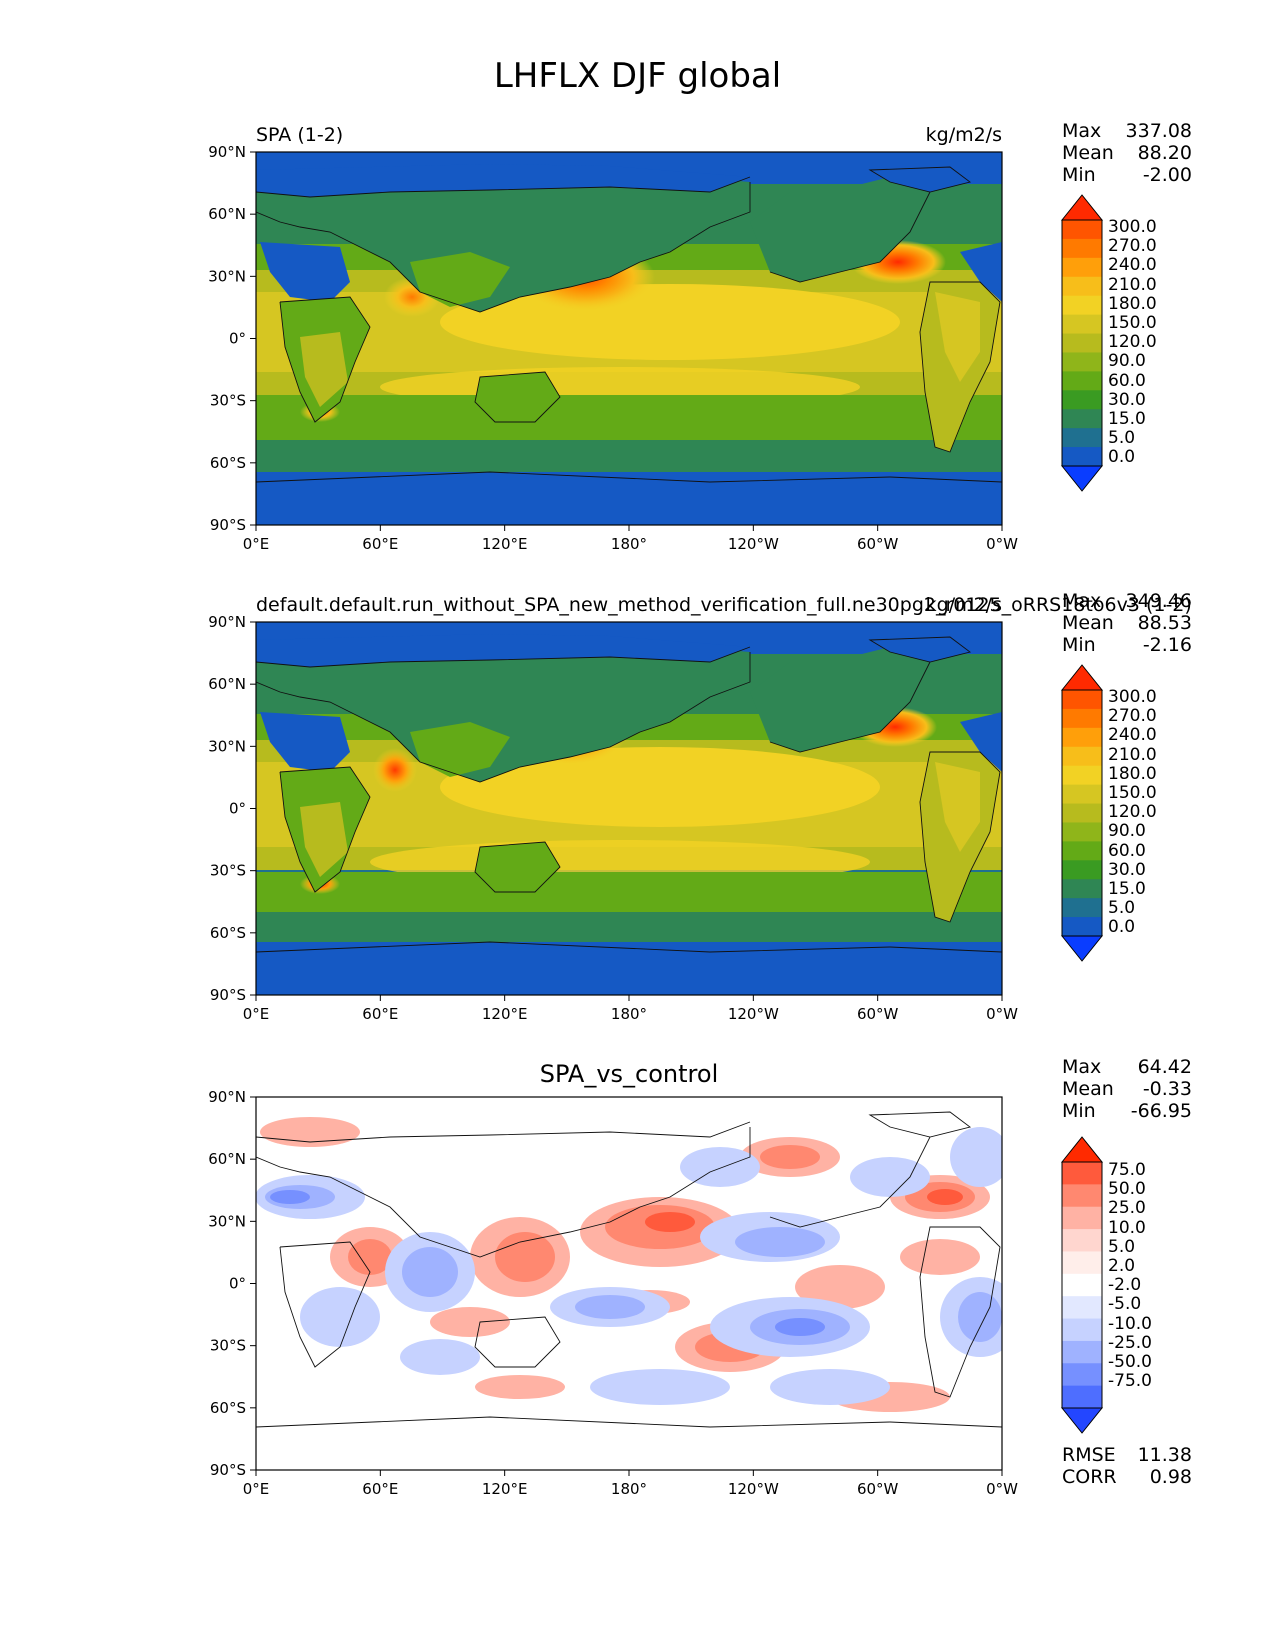  I want to click on colorbar-label: 210.0, so click(1132, 754).